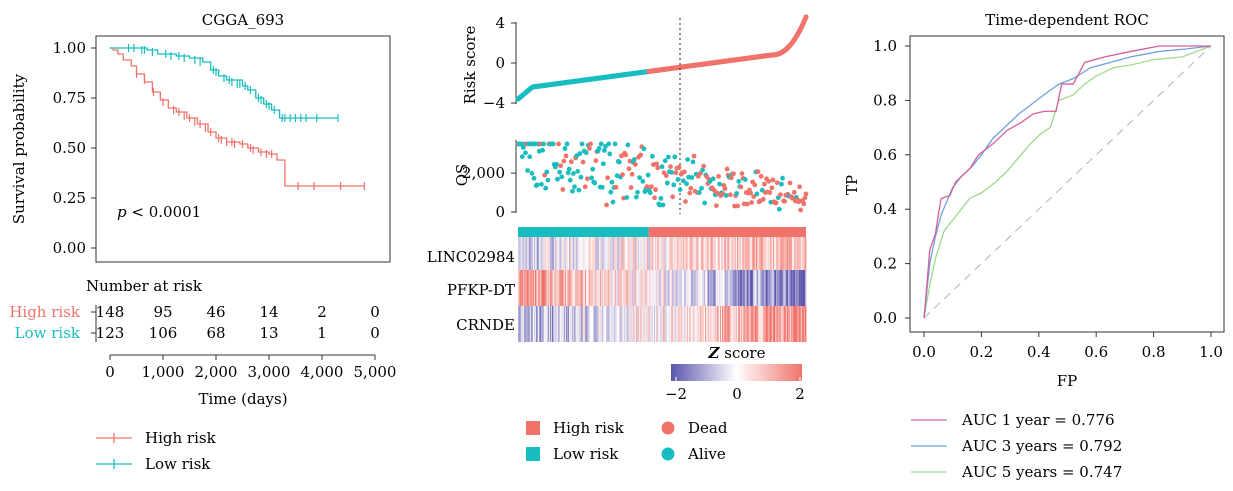 The image size is (1233, 491). Describe the element at coordinates (533, 428) in the screenshot. I see `risk-legend-square` at that location.